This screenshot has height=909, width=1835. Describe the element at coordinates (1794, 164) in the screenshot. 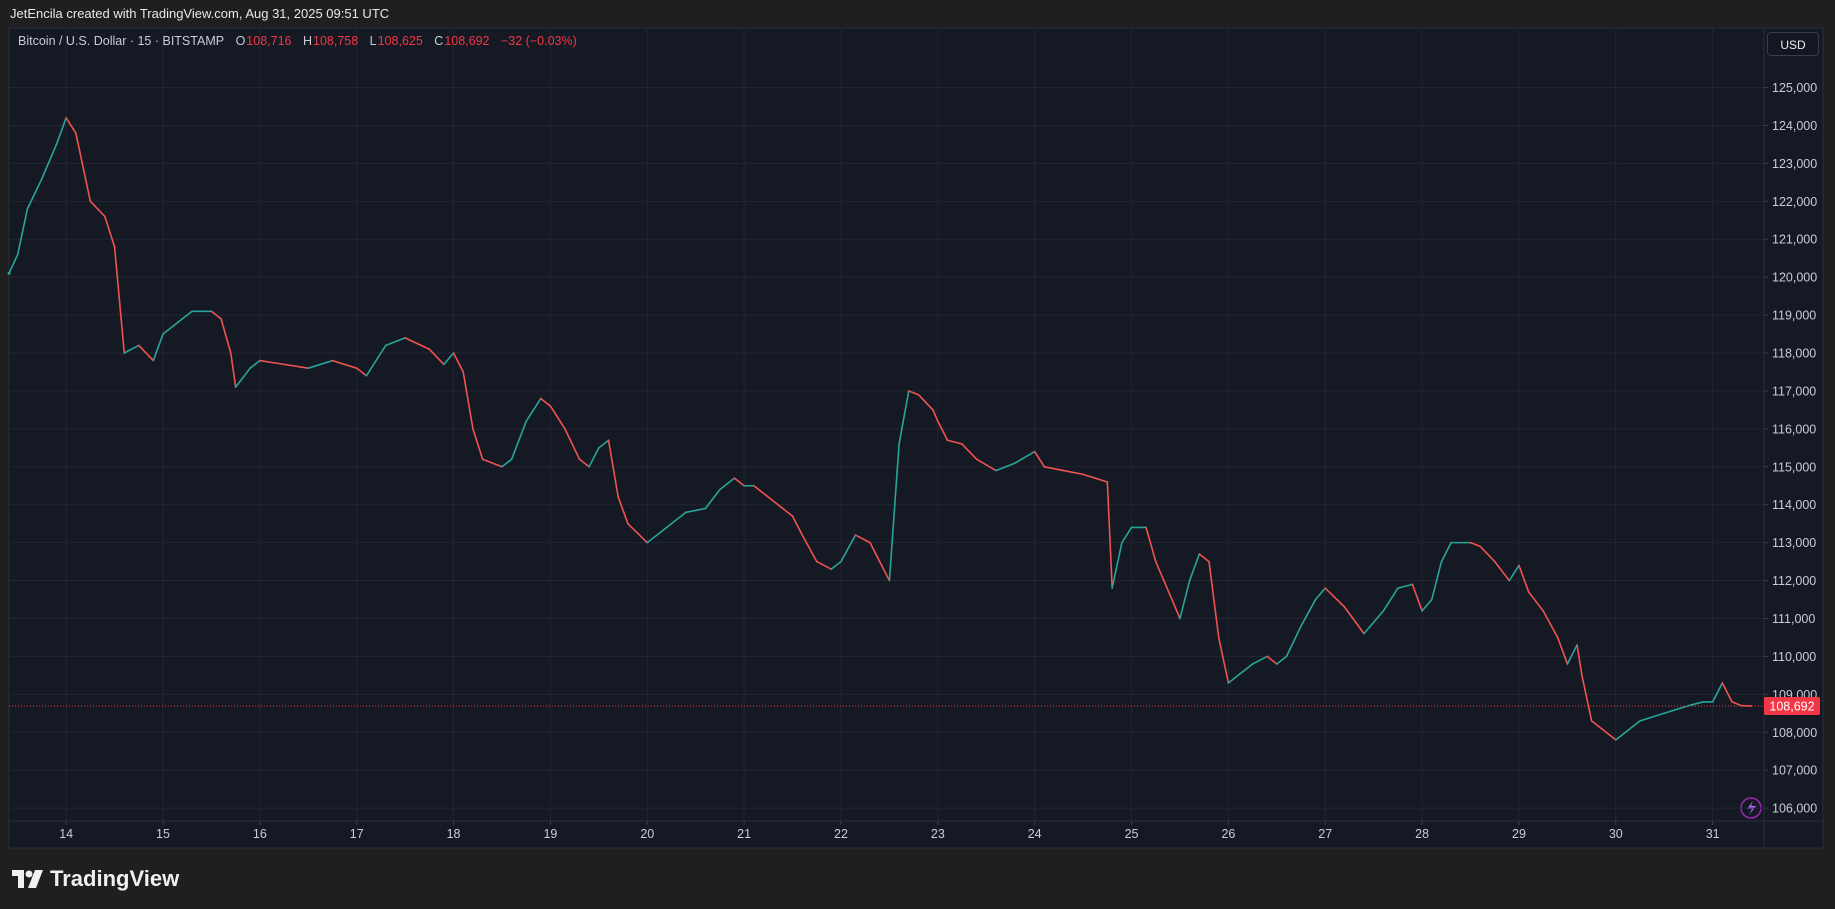

I see `y-tick-label: 123,000` at that location.